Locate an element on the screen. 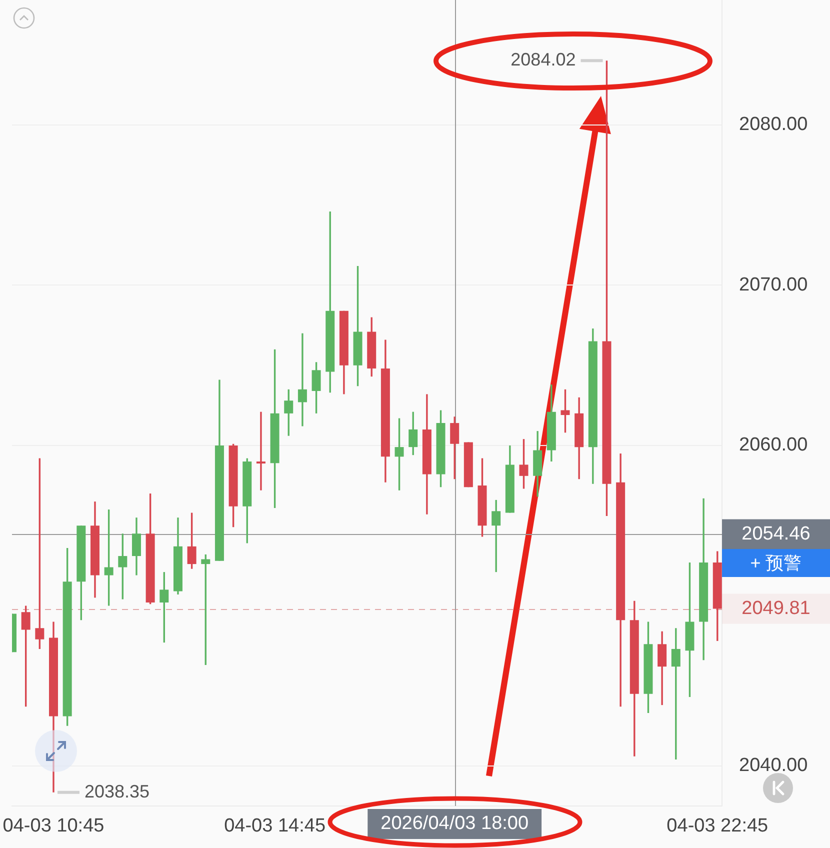 Image resolution: width=830 pixels, height=848 pixels. y-tick-label: 2080.00 is located at coordinates (773, 125).